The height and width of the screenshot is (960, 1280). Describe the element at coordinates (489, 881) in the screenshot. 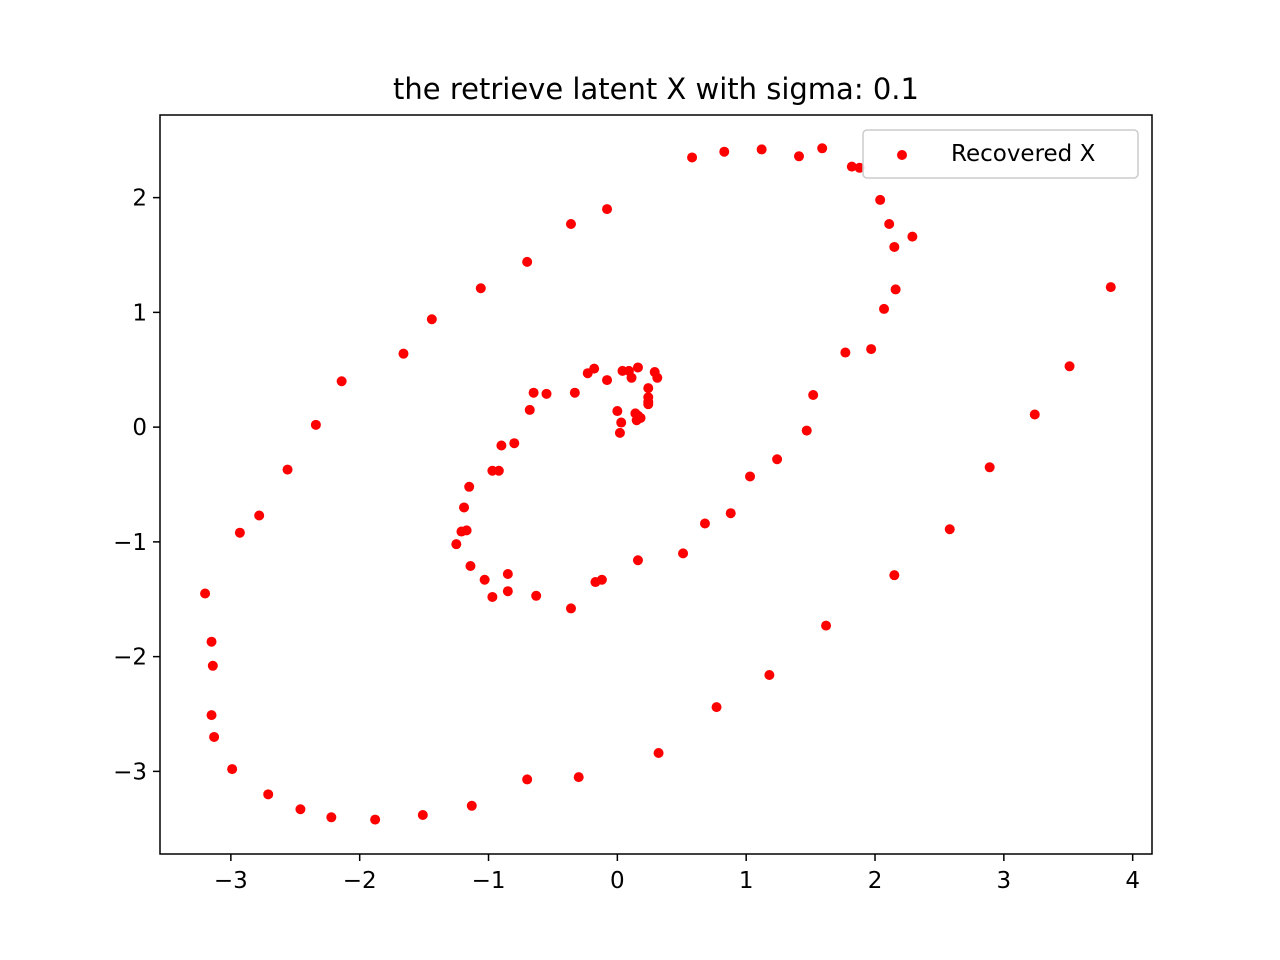

I see `x-tick-label: −1` at that location.